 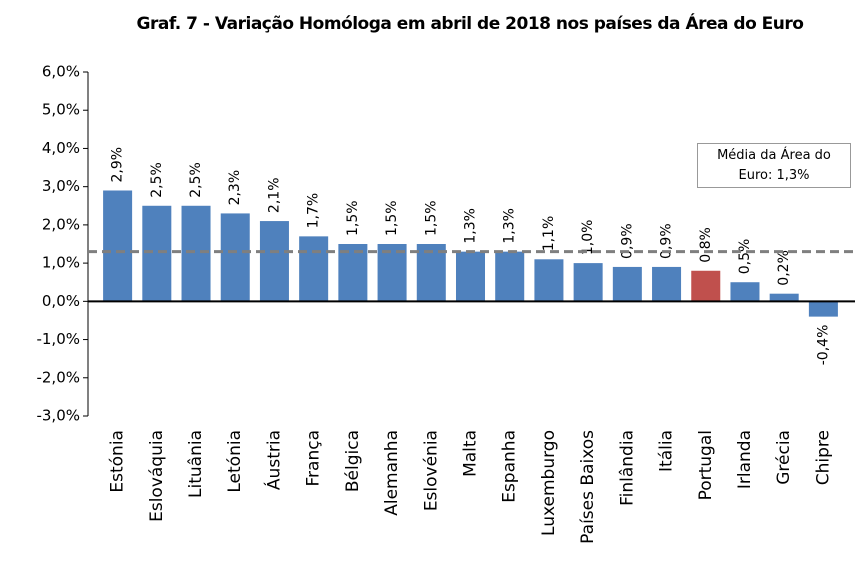 What do you see at coordinates (784, 268) in the screenshot?
I see `value-label: 0,2%` at bounding box center [784, 268].